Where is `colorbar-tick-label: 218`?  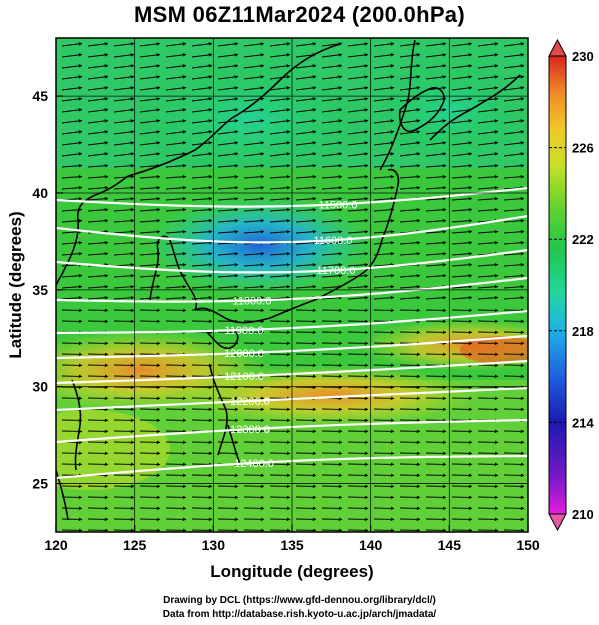
colorbar-tick-label: 218 is located at coordinates (583, 331).